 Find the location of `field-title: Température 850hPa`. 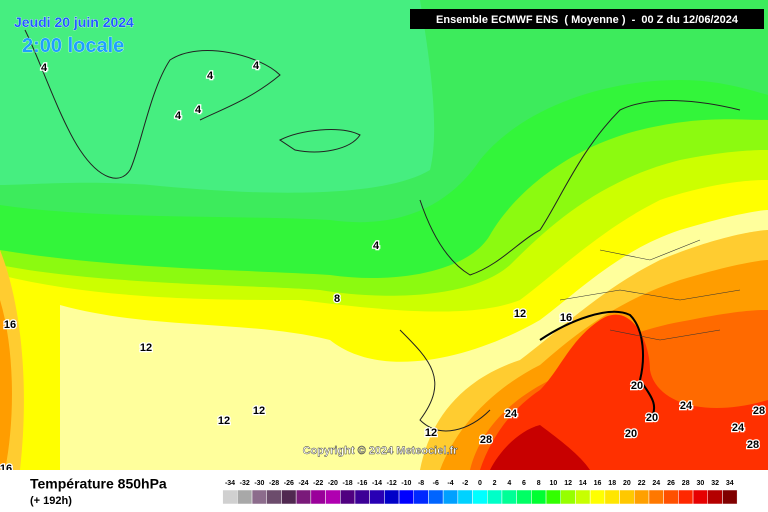

field-title: Température 850hPa is located at coordinates (98, 484).